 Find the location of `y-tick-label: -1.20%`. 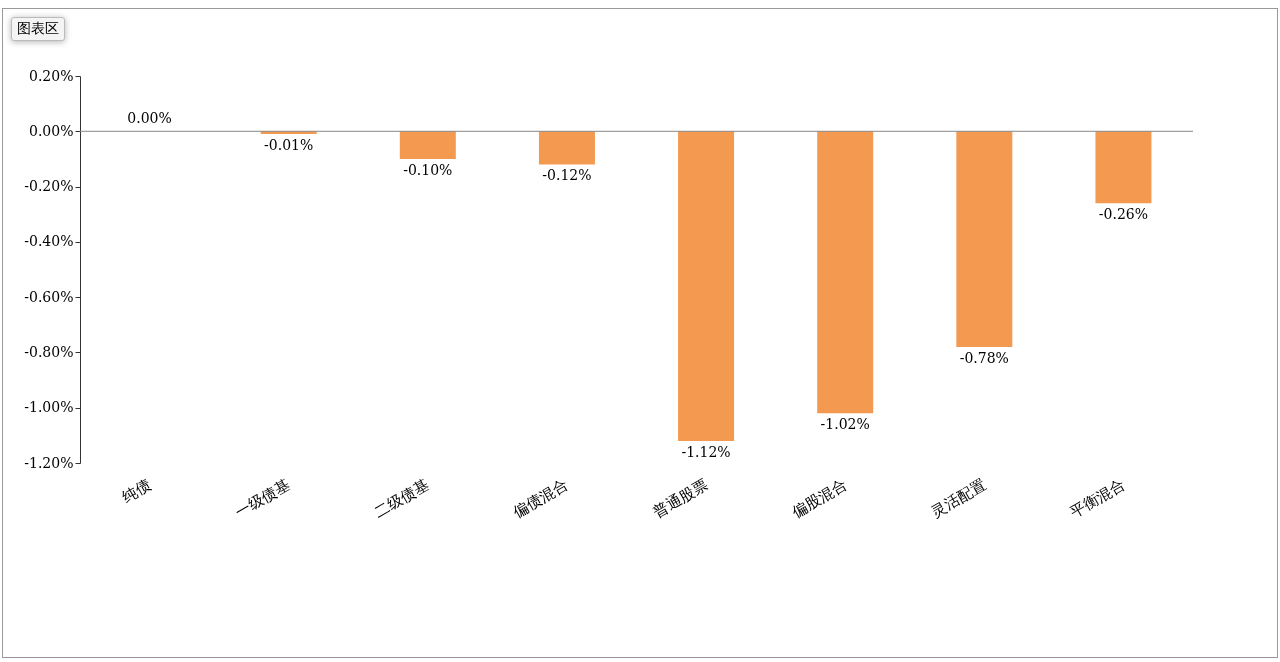

y-tick-label: -1.20% is located at coordinates (49, 462).